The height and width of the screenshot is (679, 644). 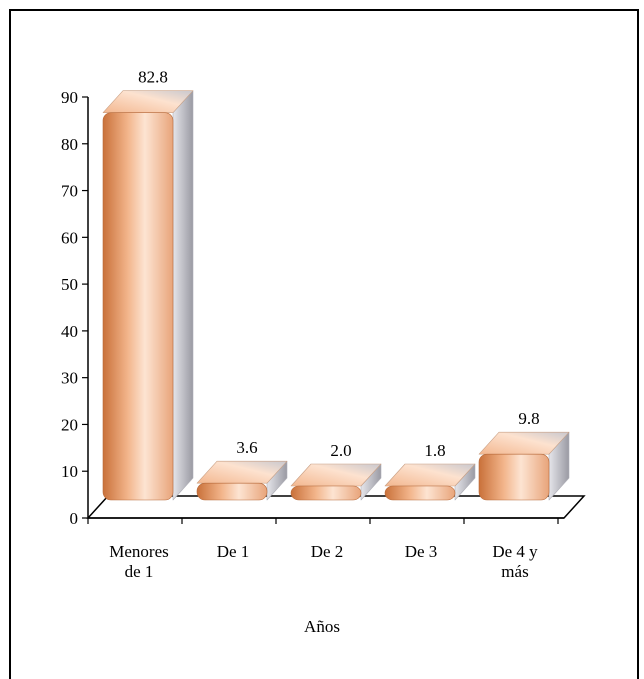 I want to click on y-tick-label: 70, so click(x=69, y=191).